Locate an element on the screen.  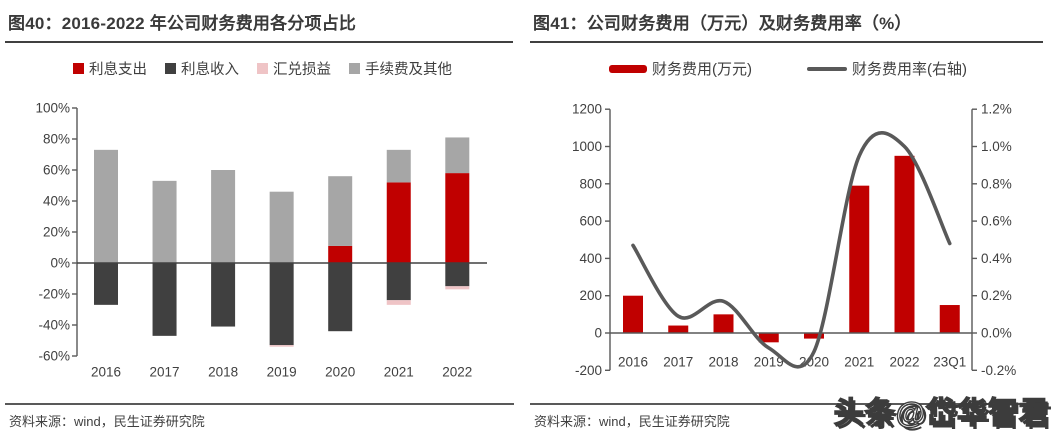
y-axis-label: 100% is located at coordinates (52, 108).